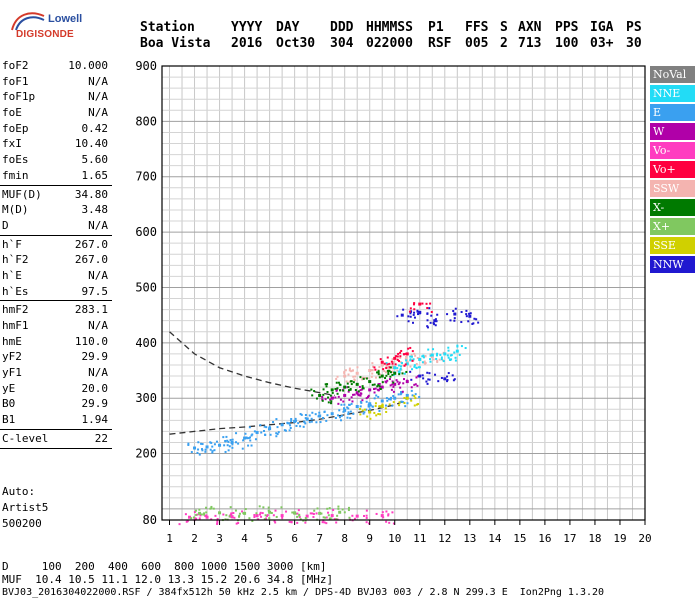 The image size is (700, 600). What do you see at coordinates (95, 404) in the screenshot?
I see `param-value: 29.9` at bounding box center [95, 404].